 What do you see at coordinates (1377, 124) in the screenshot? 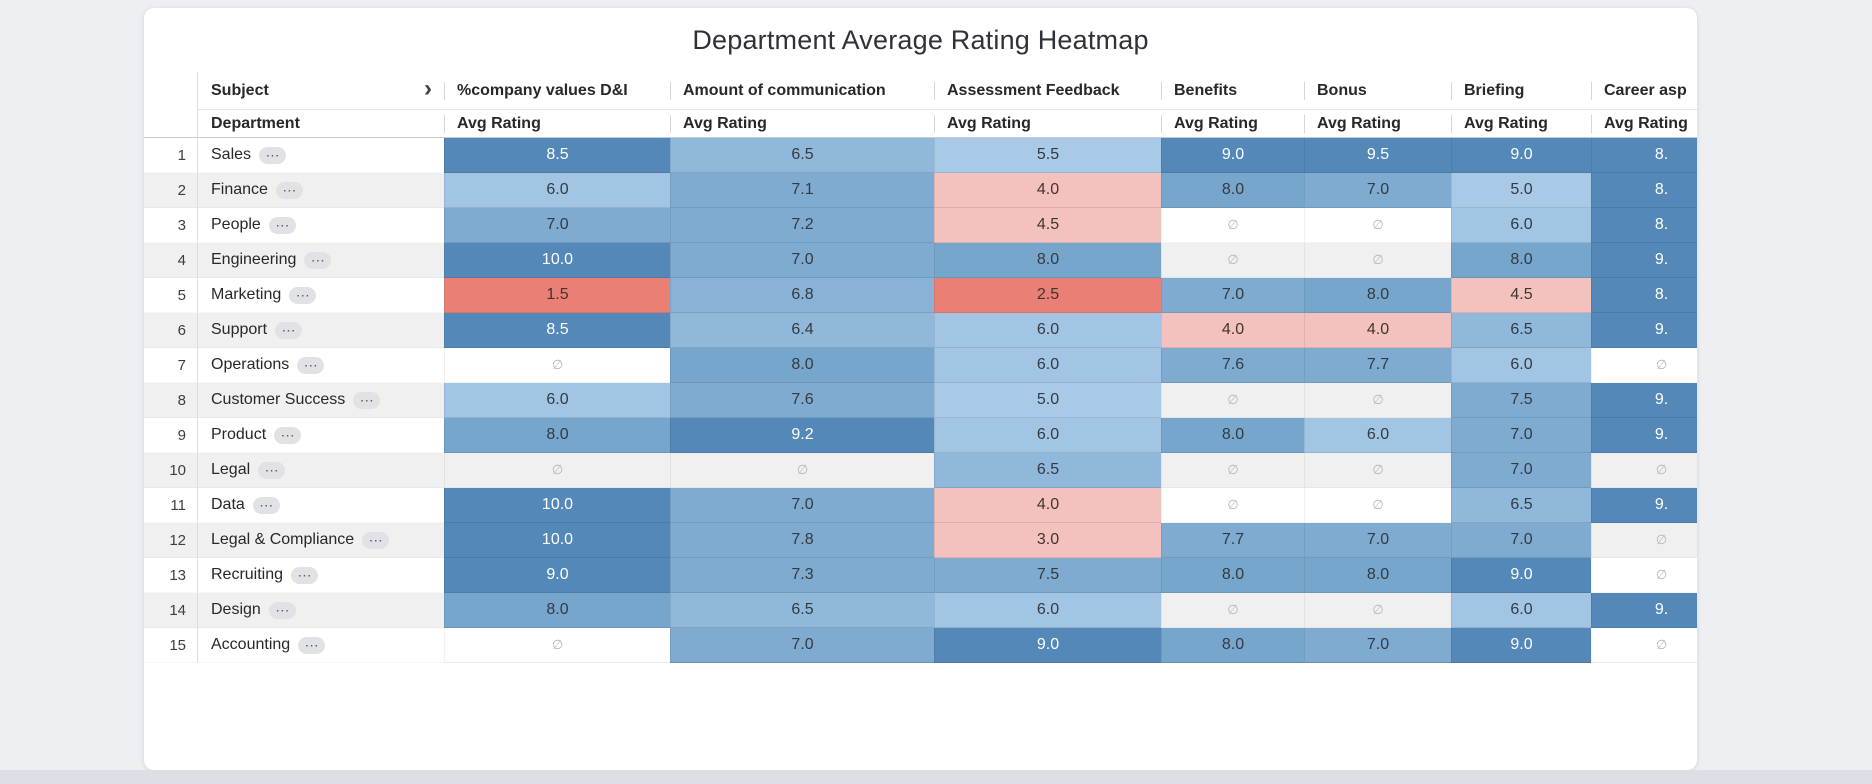
I see `avg-rating-header-4: Avg Rating` at bounding box center [1377, 124].